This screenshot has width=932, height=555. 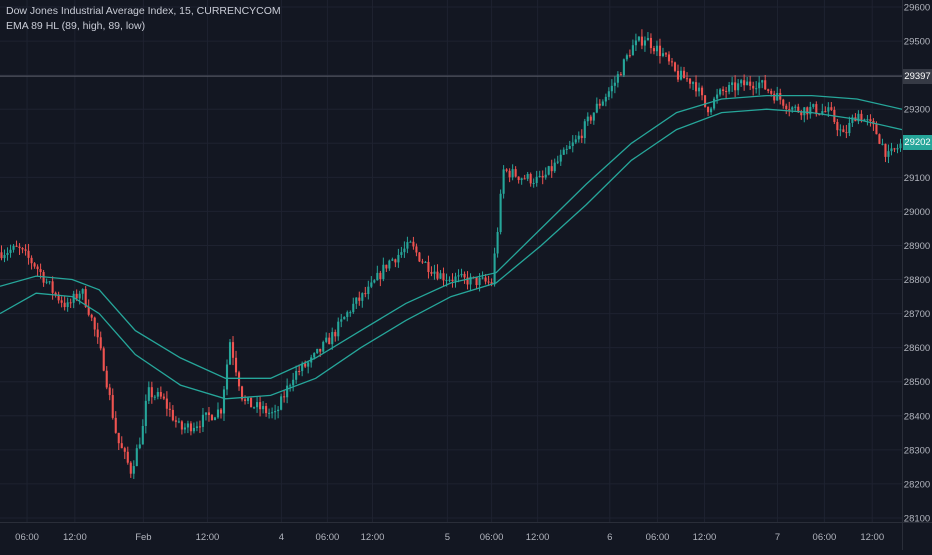 I want to click on crosshair-price-tag: 29397, so click(x=917, y=76).